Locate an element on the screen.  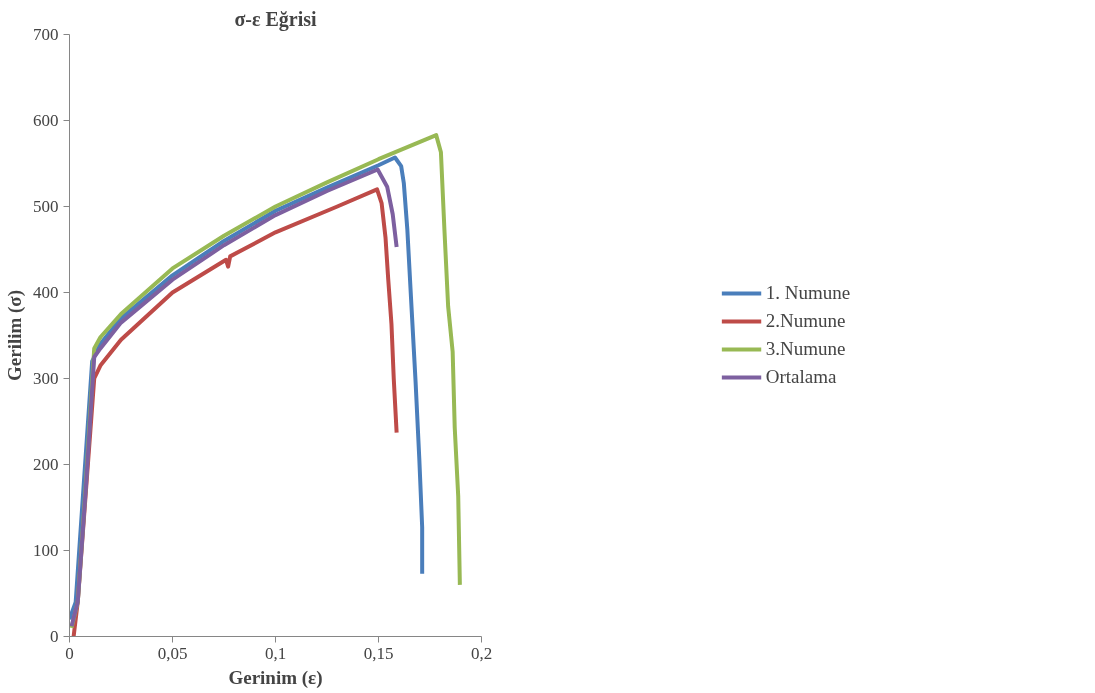
legend-label: Ortalama is located at coordinates (801, 377).